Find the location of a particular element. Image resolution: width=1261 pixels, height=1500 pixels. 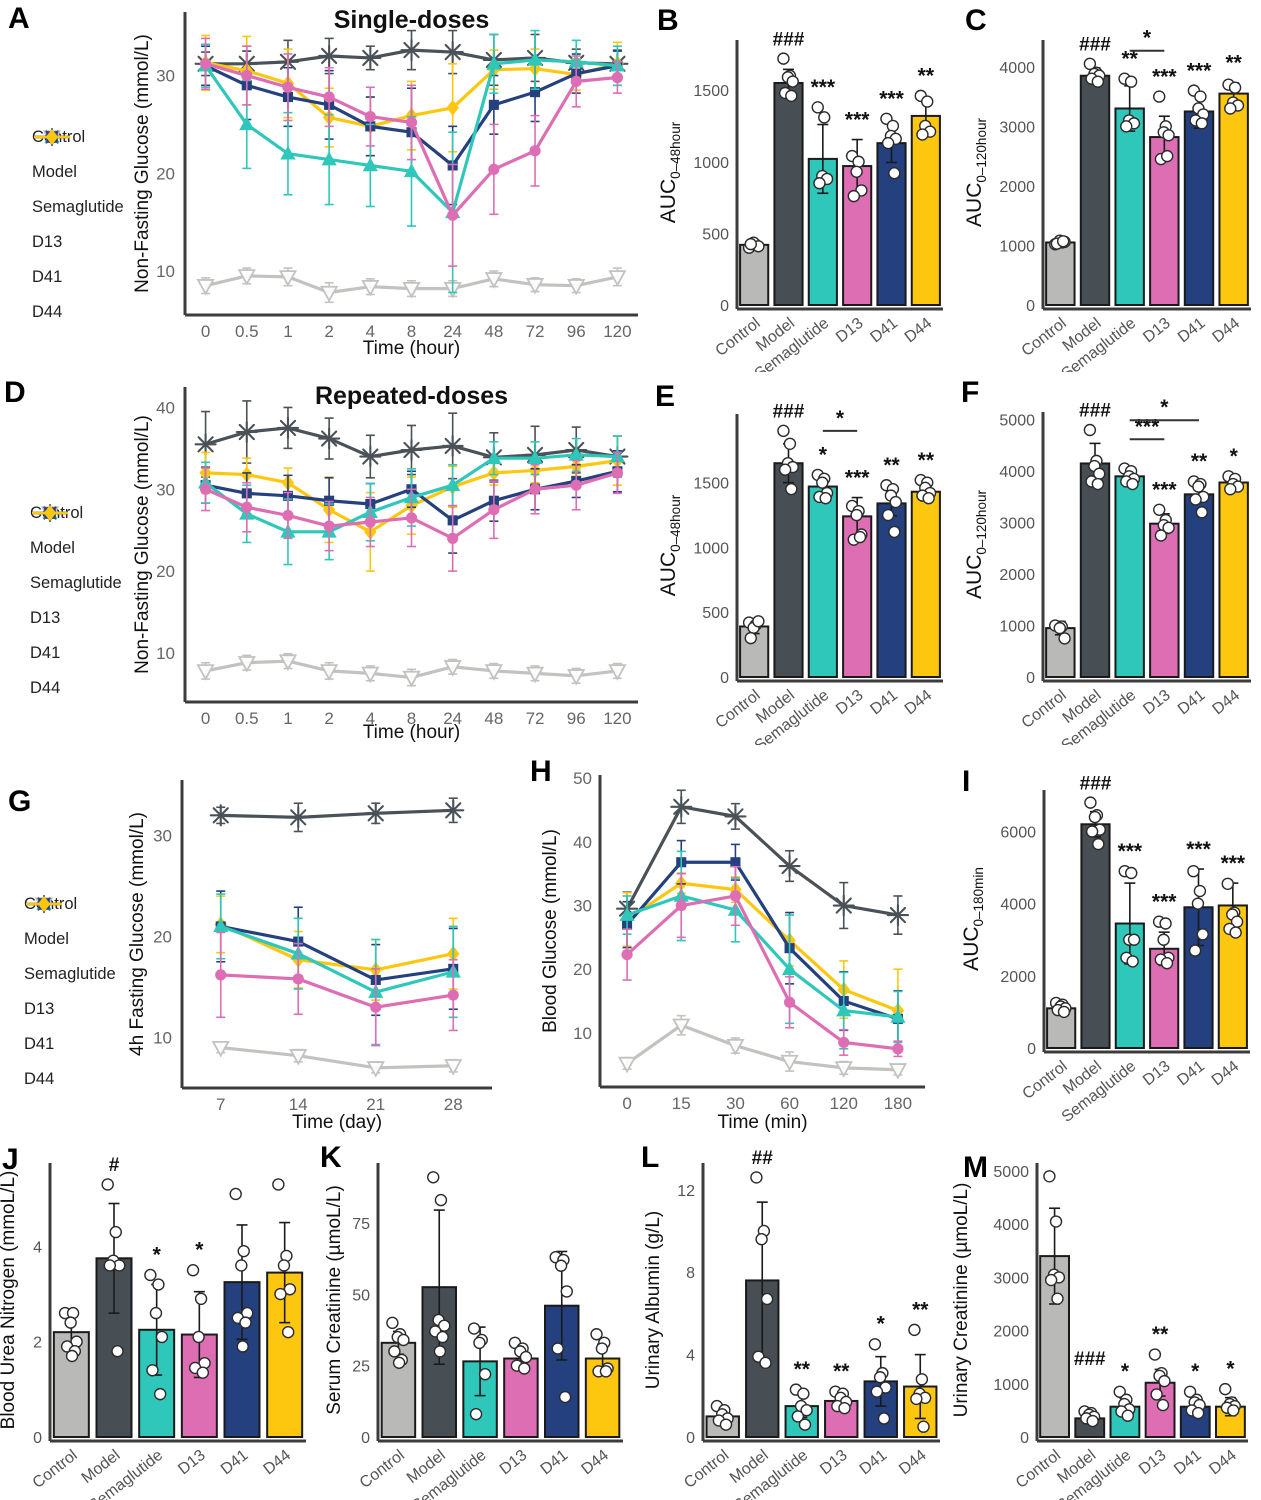

svg-text: 48 is located at coordinates (493, 718).